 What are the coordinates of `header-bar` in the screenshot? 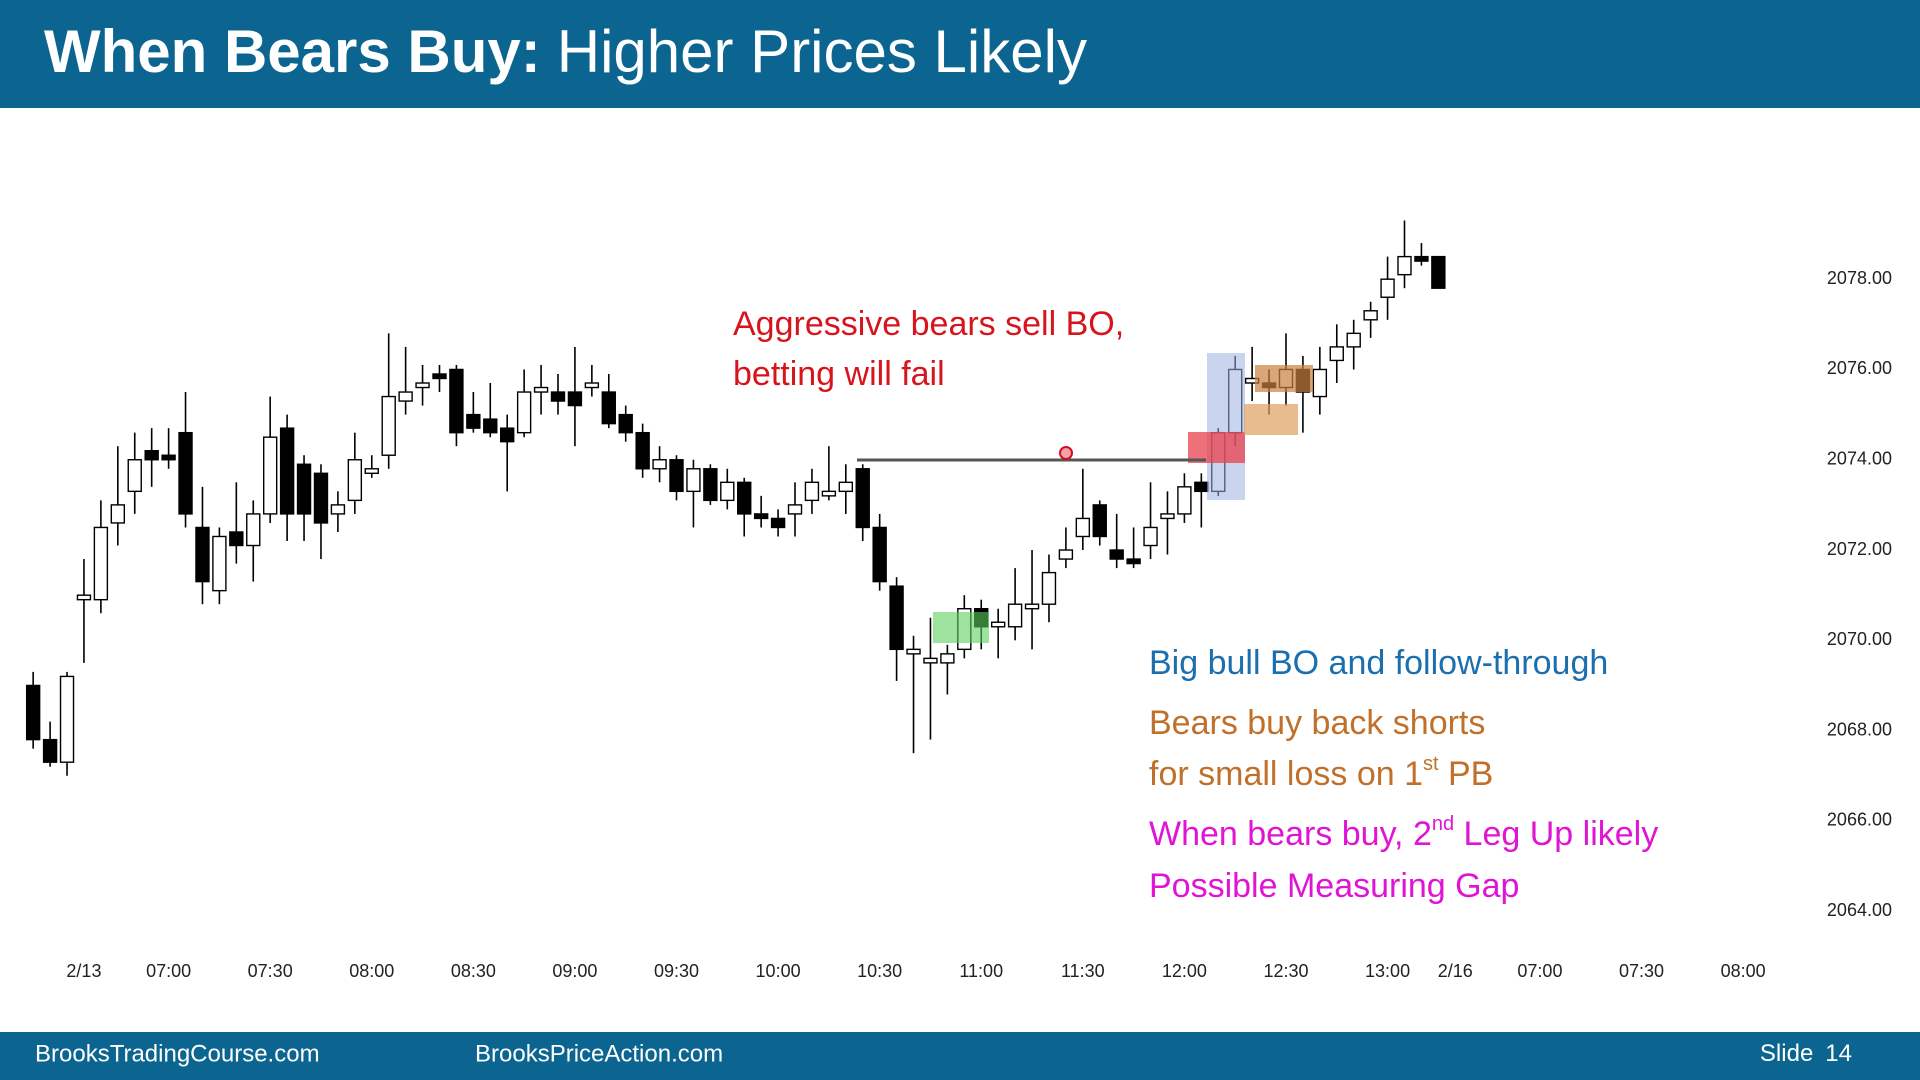 It's located at (960, 54).